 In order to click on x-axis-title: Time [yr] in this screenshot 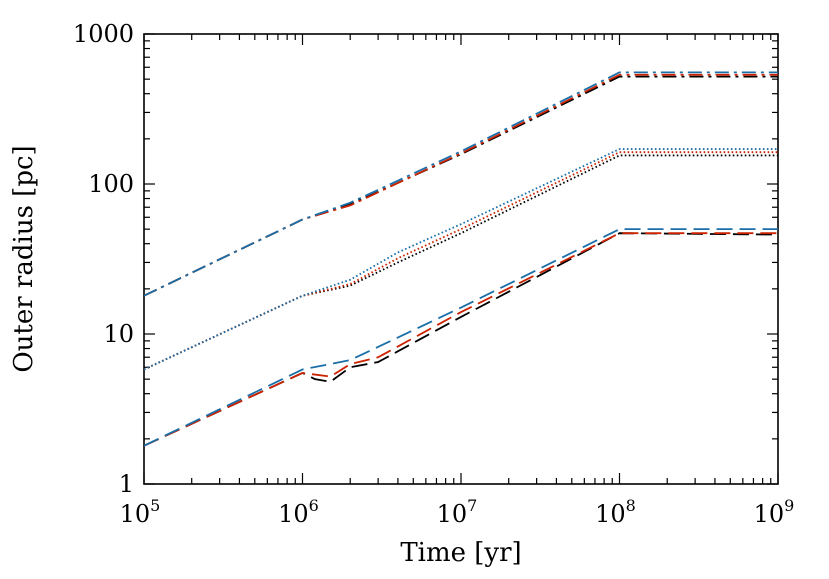, I will do `click(460, 553)`.